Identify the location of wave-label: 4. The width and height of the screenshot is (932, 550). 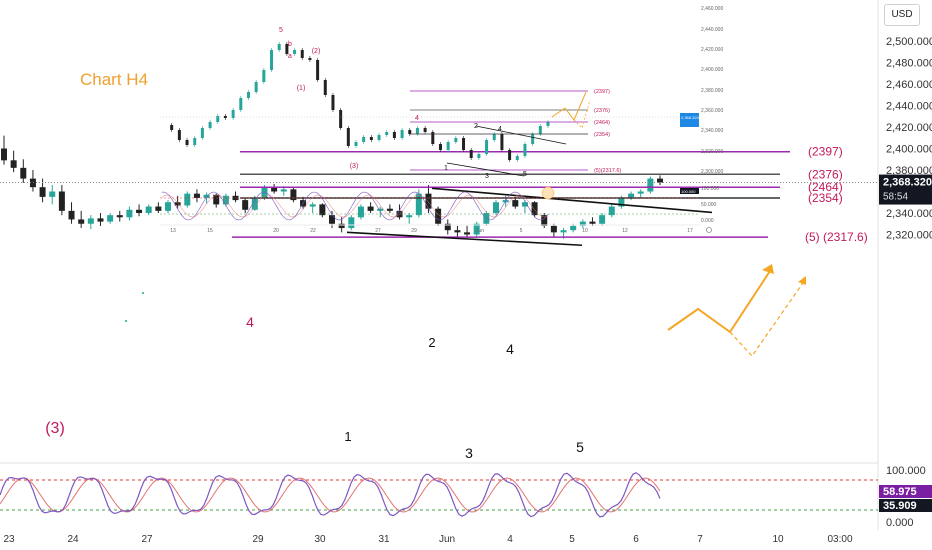
(510, 349).